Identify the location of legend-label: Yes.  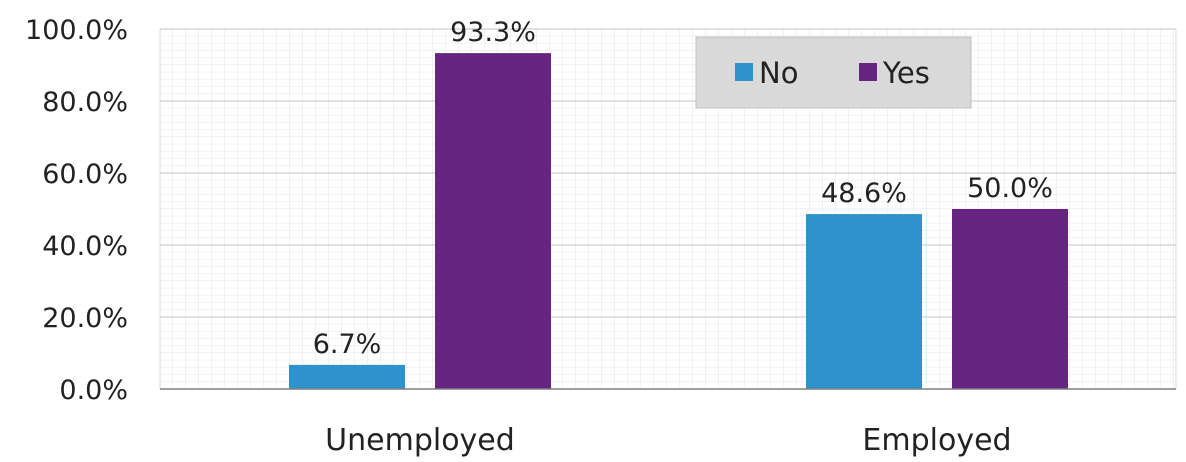
(906, 73).